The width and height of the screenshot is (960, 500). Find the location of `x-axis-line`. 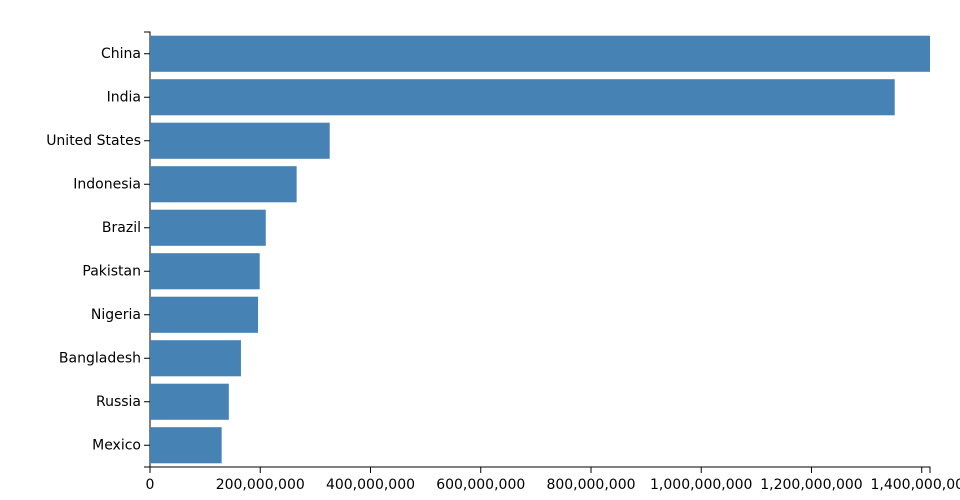

x-axis-line is located at coordinates (540, 469).